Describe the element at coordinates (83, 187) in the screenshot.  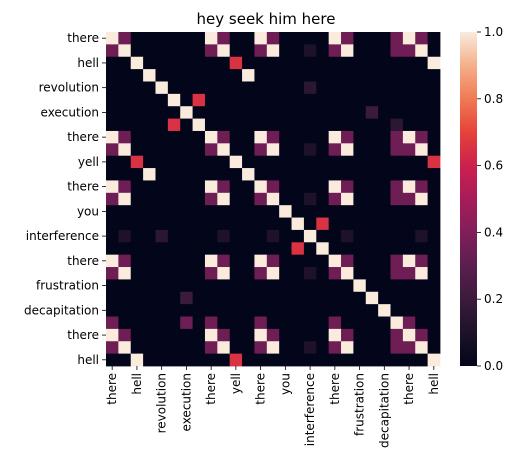
I see `y-tick-label: there` at that location.